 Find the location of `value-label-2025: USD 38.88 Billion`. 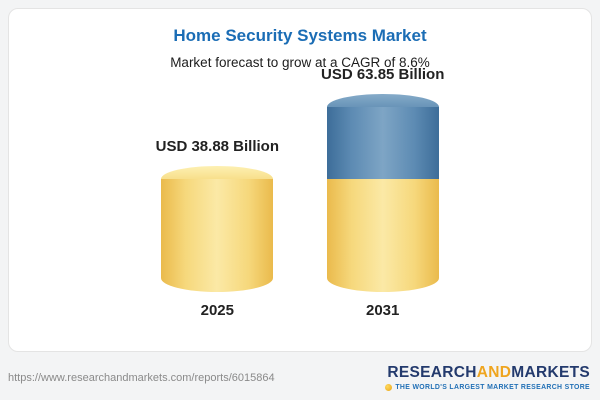

value-label-2025: USD 38.88 Billion is located at coordinates (217, 146).